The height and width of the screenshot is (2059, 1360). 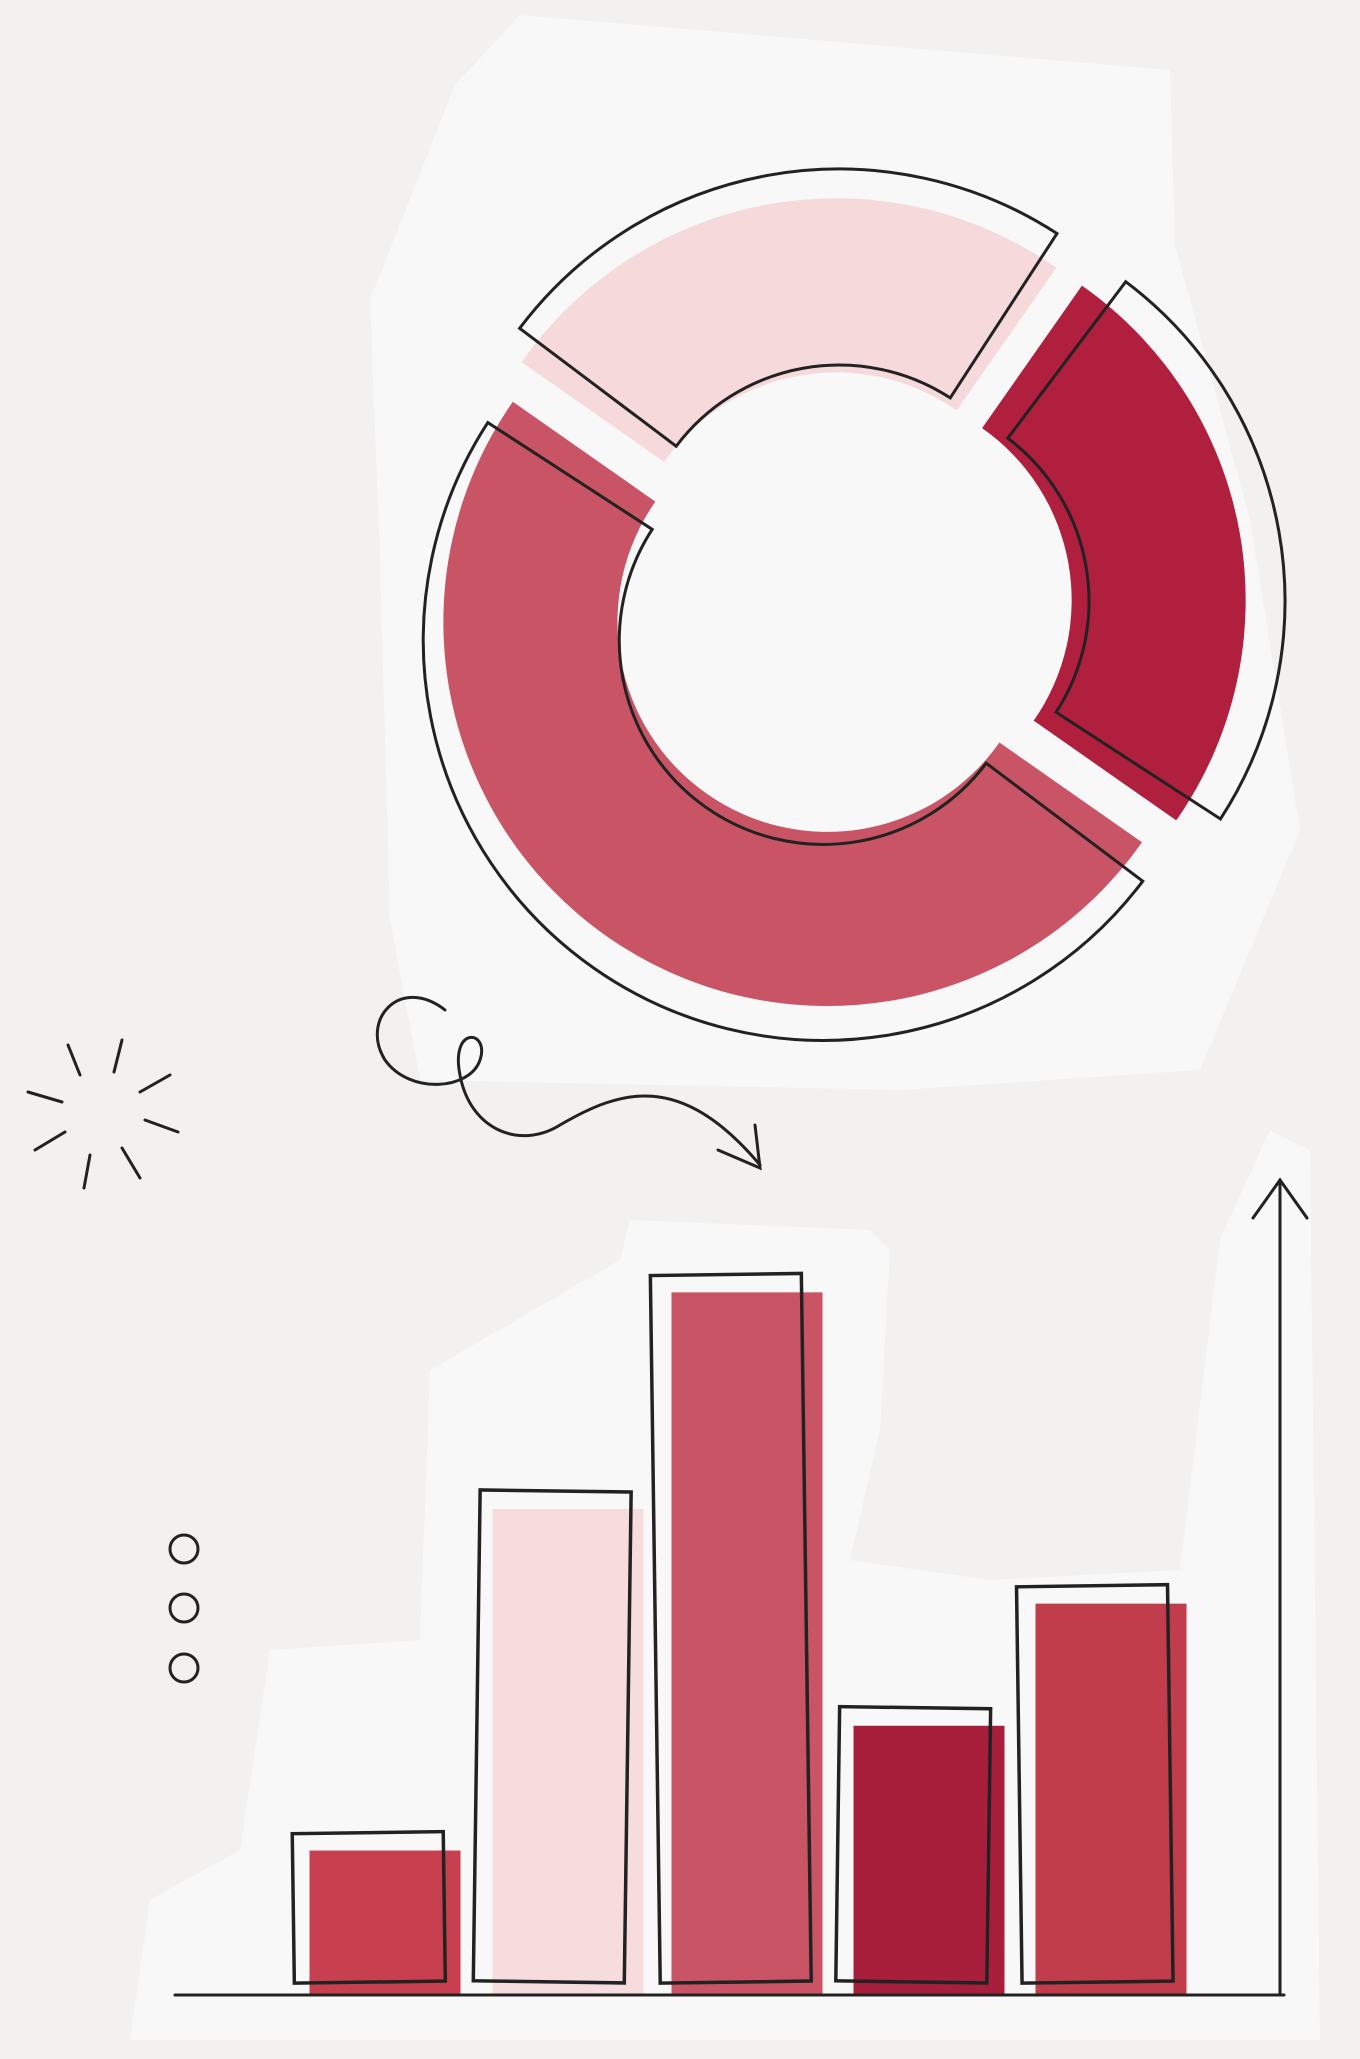 What do you see at coordinates (1280, 1198) in the screenshot?
I see `axis-arrow` at bounding box center [1280, 1198].